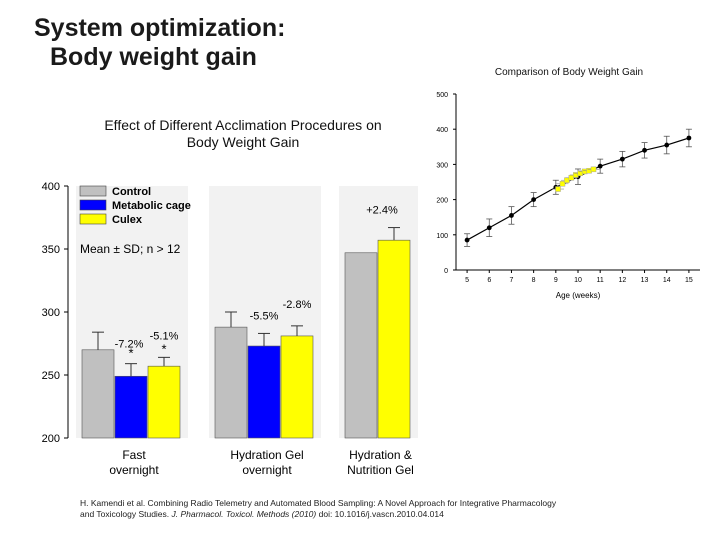 The height and width of the screenshot is (540, 720). I want to click on bar-y-tick-label: 350, so click(51, 250).